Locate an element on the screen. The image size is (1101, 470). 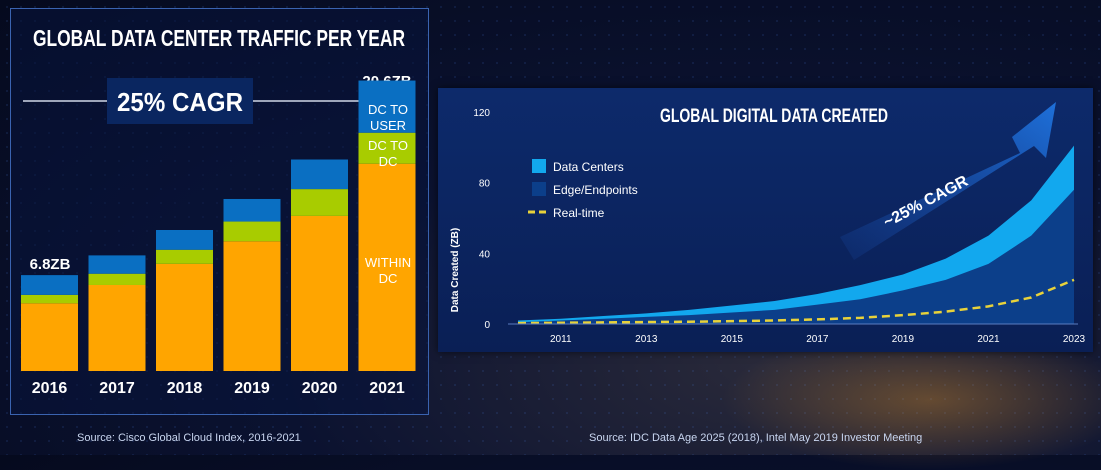
dc-to-user-label-line1: DC TO is located at coordinates (388, 109).